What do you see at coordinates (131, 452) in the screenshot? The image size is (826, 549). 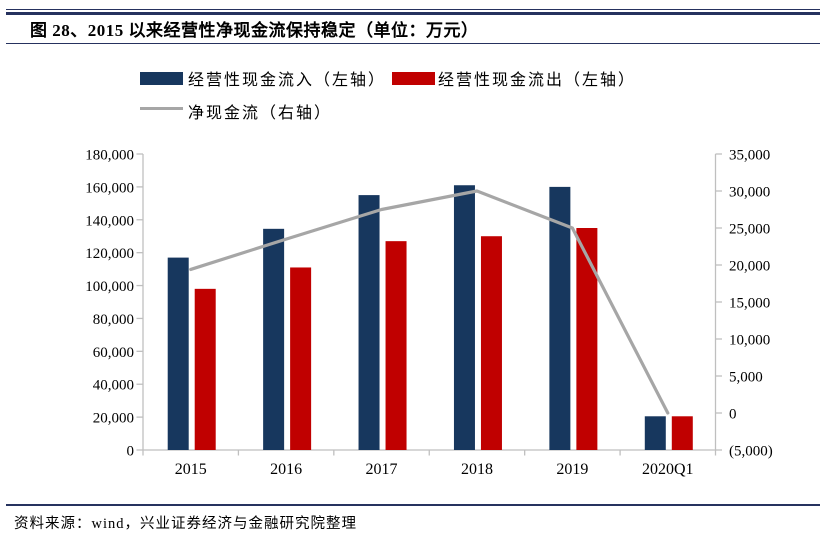 I see `left-axis-tick-label: 0` at bounding box center [131, 452].